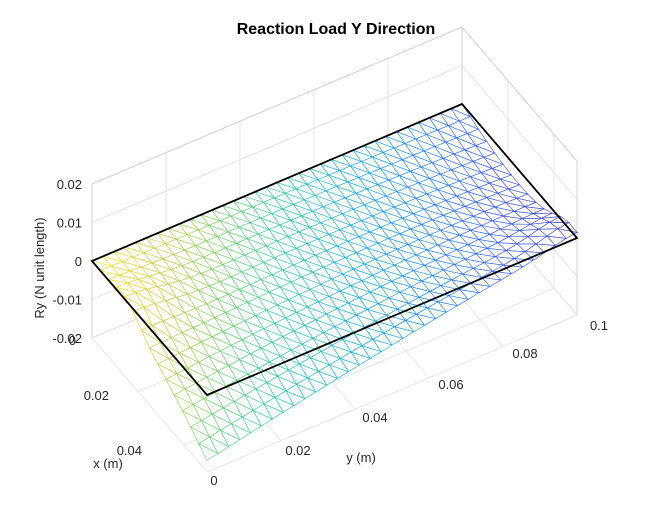 This screenshot has width=650, height=520. I want to click on x-axis-label: x (m), so click(108, 463).